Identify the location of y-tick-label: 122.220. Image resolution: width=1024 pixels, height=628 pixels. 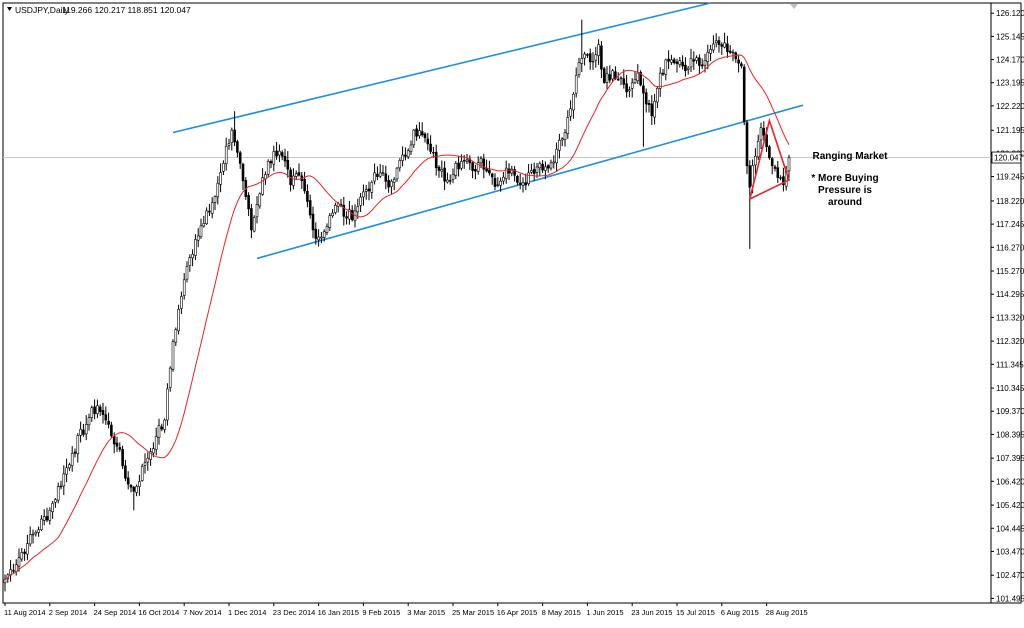
(1010, 106).